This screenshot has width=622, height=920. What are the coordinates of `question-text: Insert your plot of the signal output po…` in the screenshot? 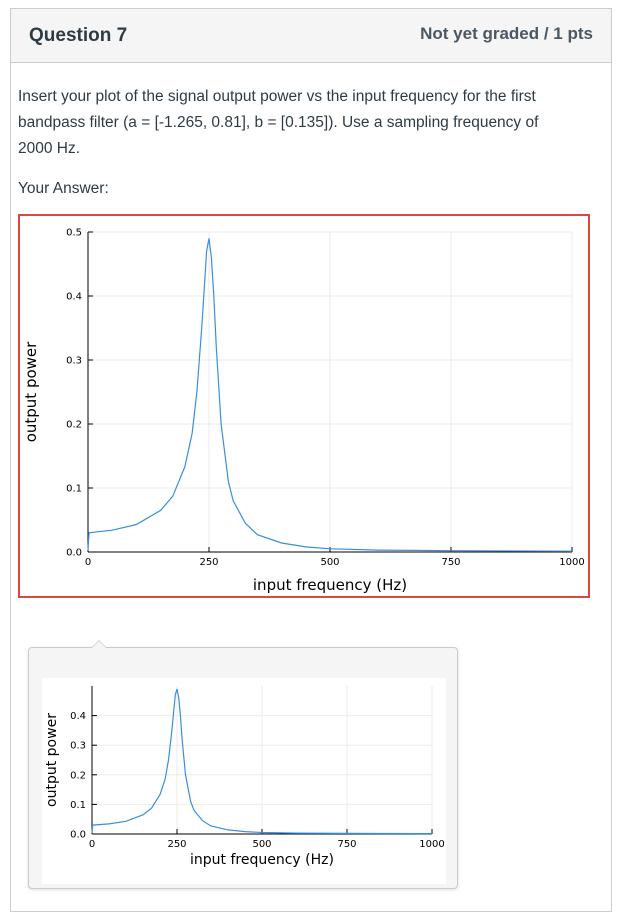 It's located at (298, 123).